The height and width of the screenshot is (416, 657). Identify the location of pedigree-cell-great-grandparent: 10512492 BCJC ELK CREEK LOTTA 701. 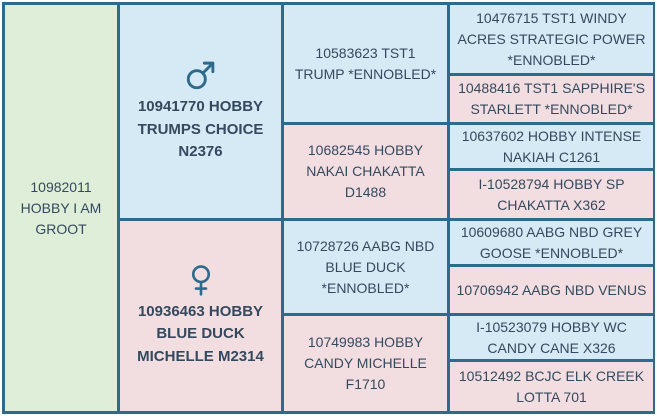
(551, 386).